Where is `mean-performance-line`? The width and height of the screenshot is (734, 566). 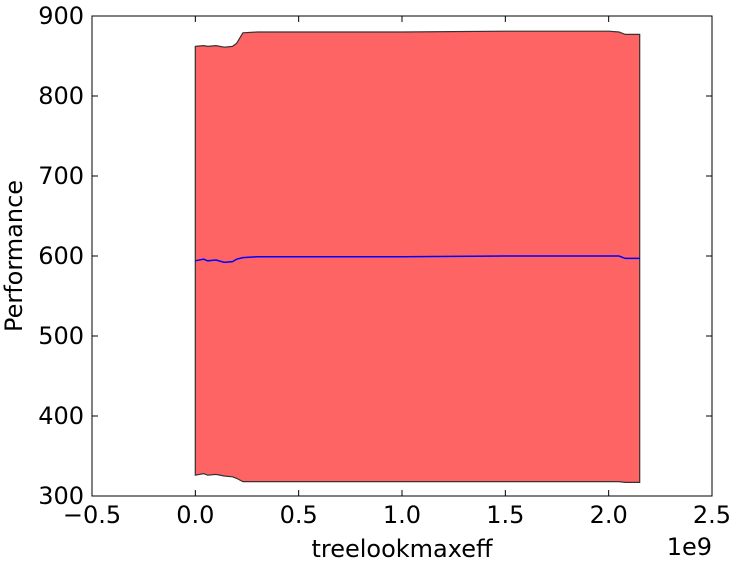
mean-performance-line is located at coordinates (417, 259).